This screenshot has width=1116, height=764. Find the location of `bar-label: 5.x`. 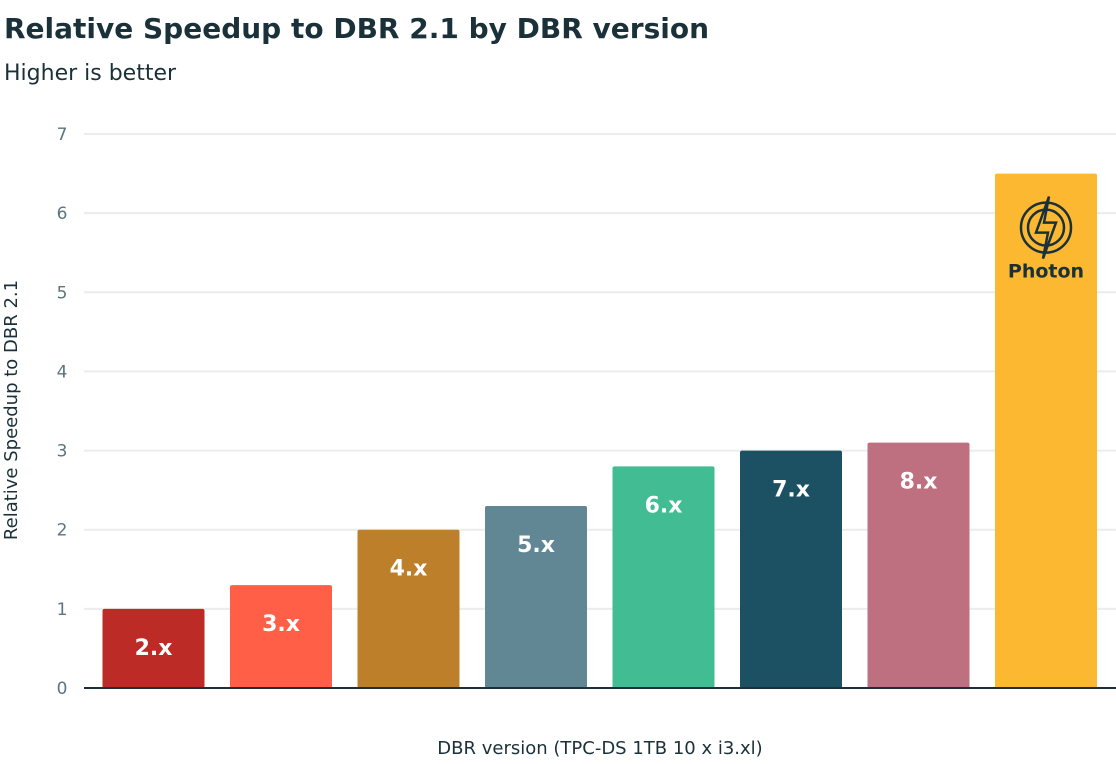

bar-label: 5.x is located at coordinates (536, 545).